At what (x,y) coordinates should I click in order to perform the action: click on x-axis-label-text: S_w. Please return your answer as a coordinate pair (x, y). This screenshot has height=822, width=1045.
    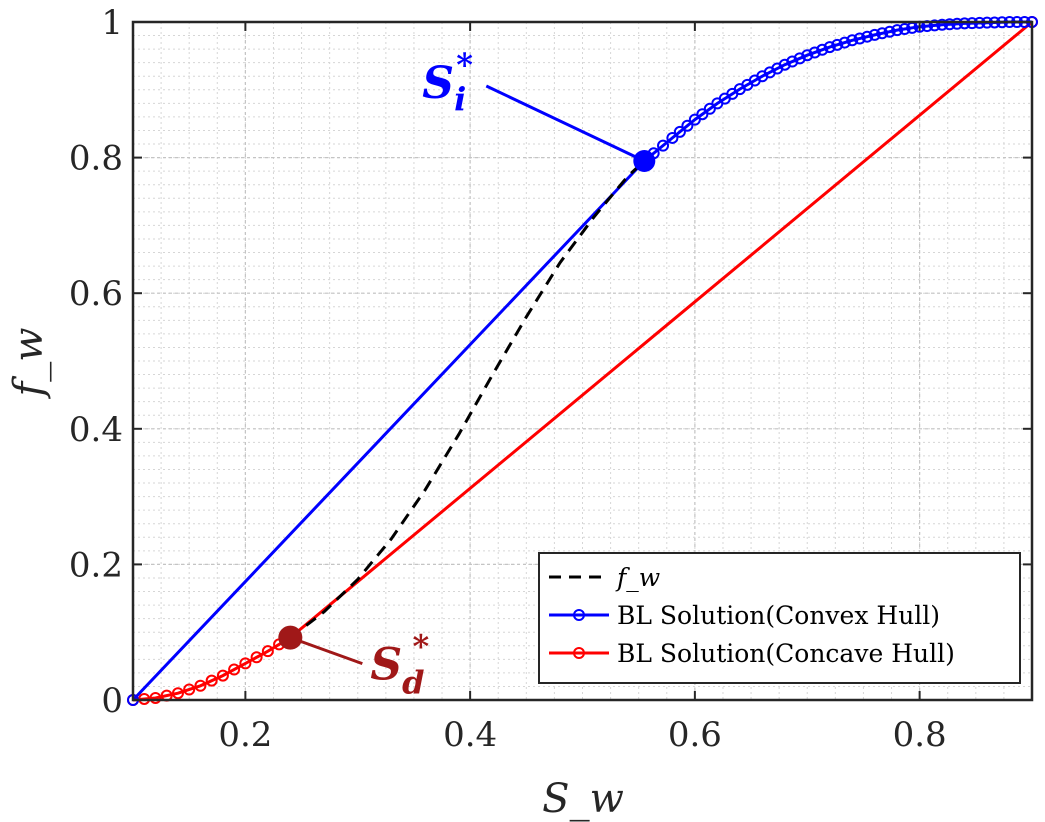
    Looking at the image, I should click on (583, 799).